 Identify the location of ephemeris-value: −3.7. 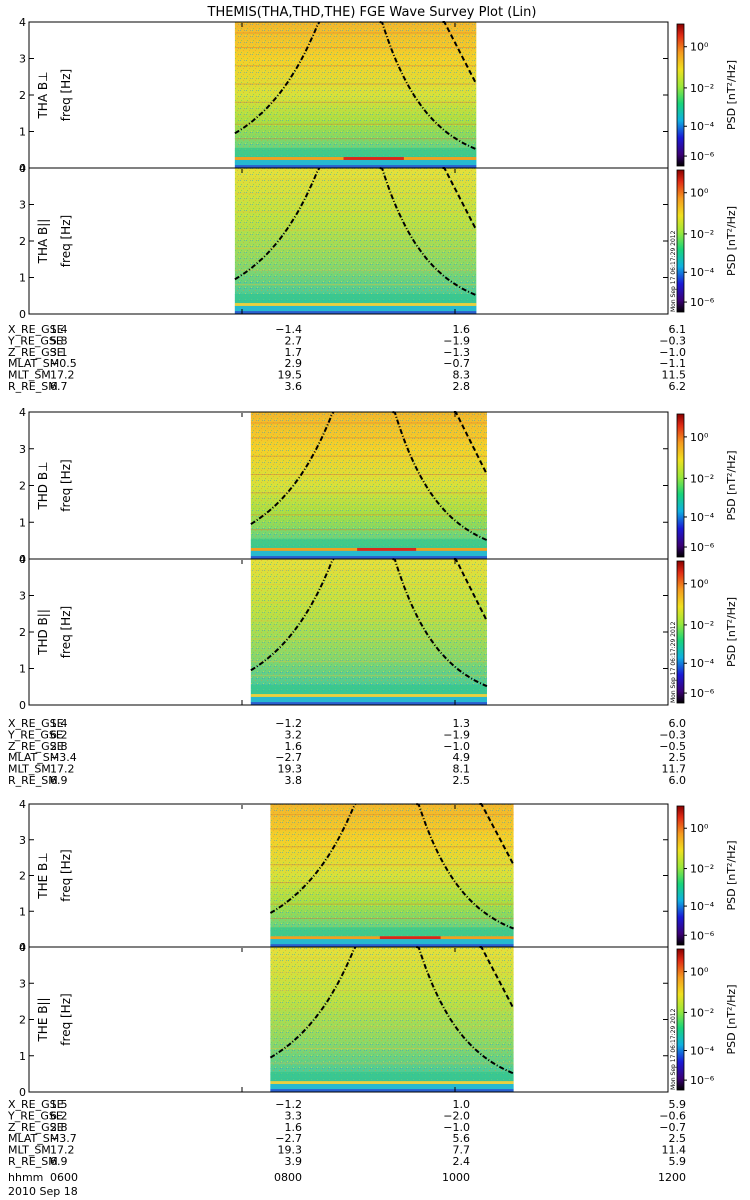
(63, 1138).